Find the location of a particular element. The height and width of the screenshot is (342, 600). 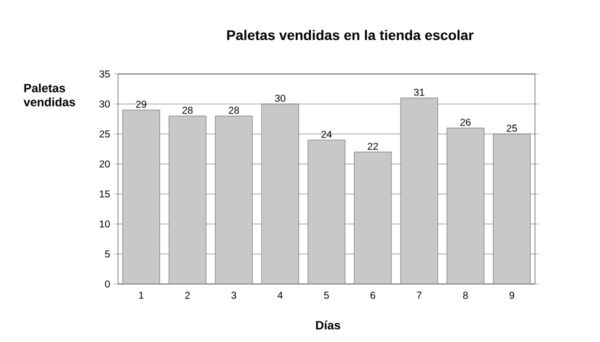

data-label: 31 is located at coordinates (419, 92).